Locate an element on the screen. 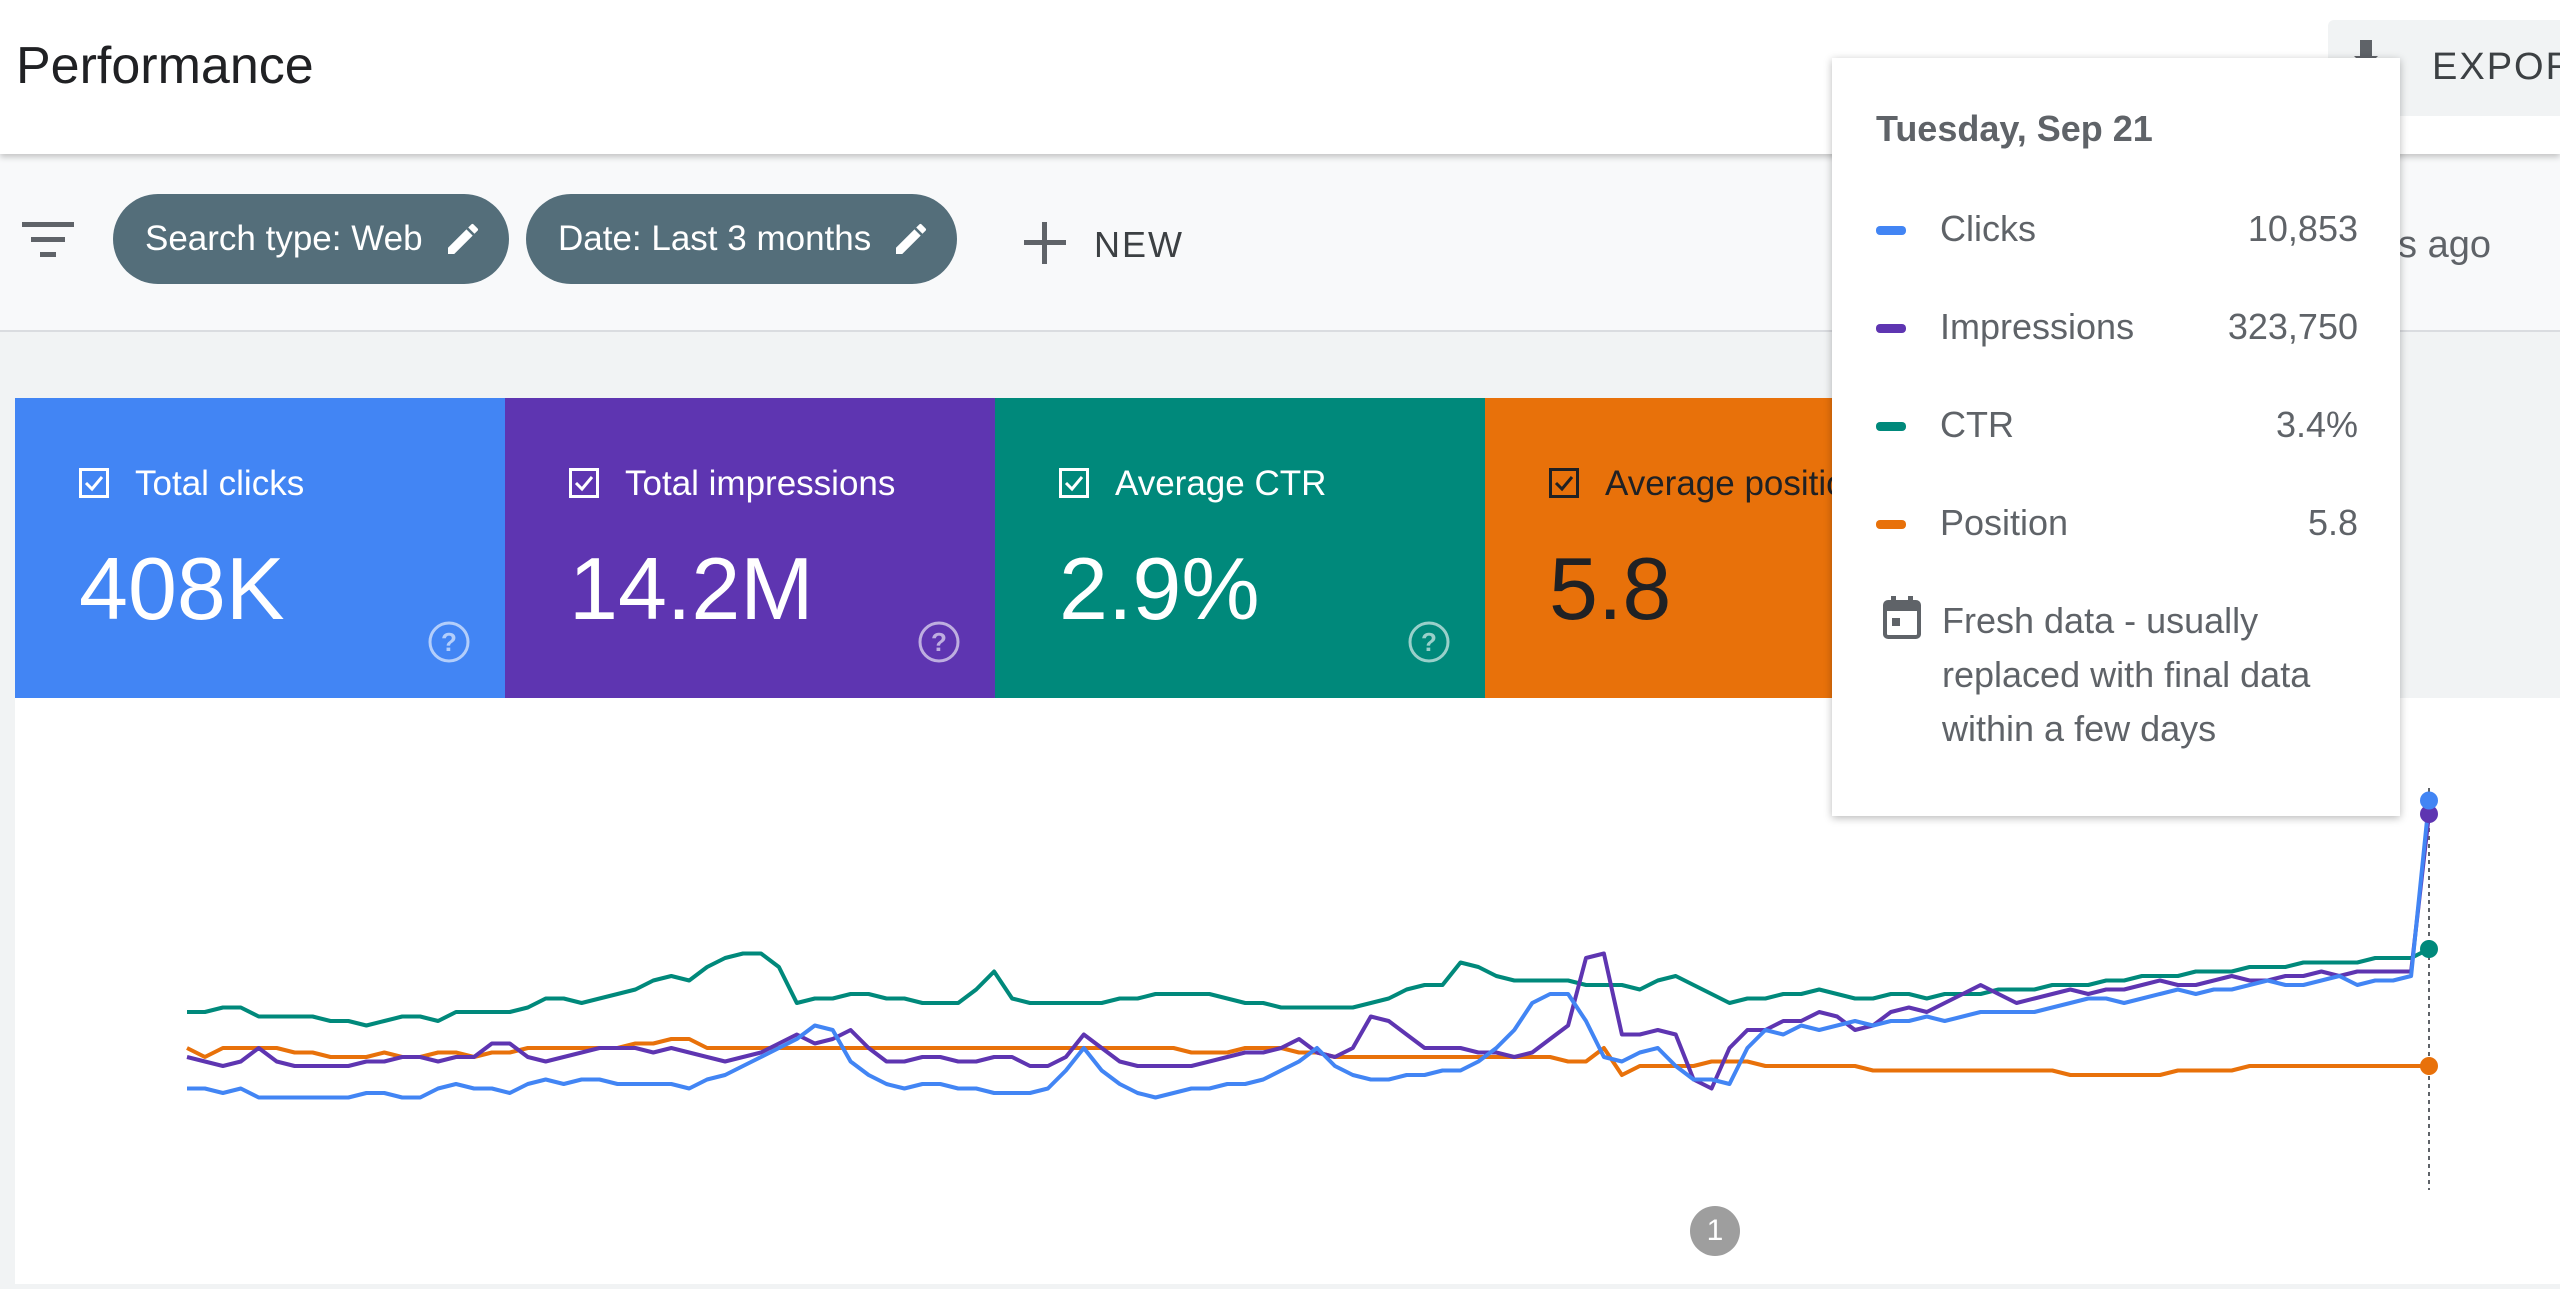  tooltip-row-ctr: CTR 3.4% is located at coordinates (2117, 427).